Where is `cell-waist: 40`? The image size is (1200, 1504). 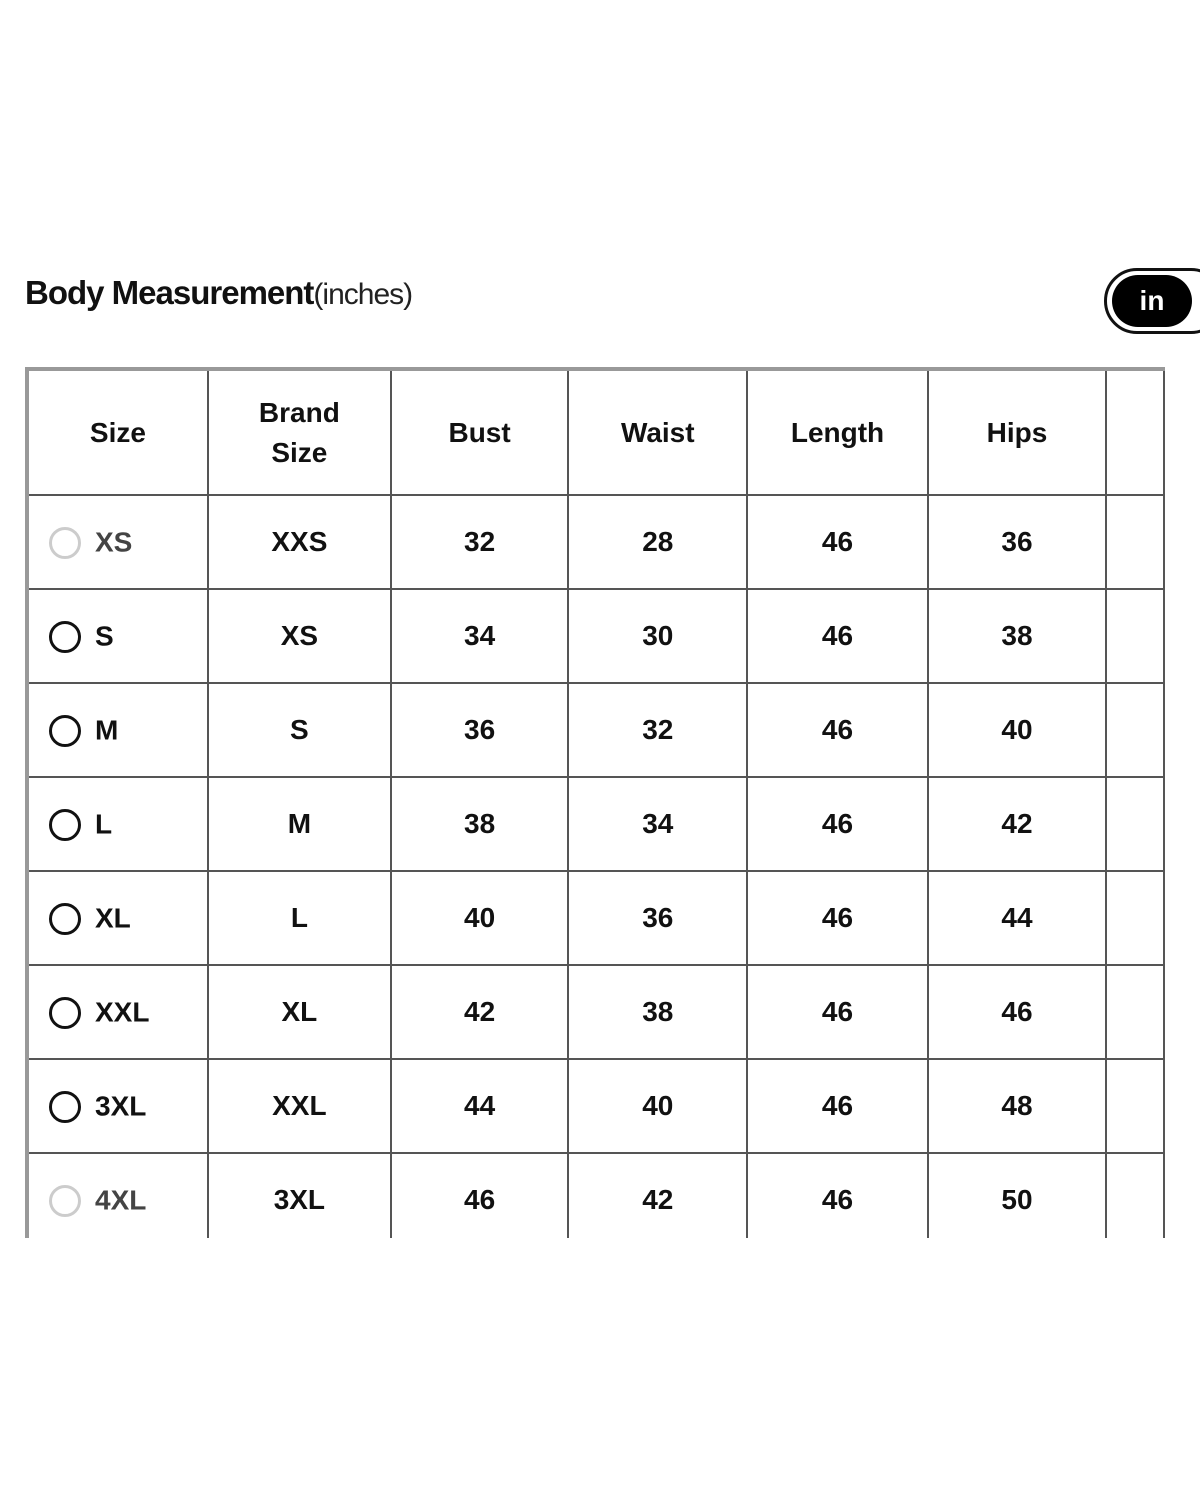
cell-waist: 40 is located at coordinates (658, 1106).